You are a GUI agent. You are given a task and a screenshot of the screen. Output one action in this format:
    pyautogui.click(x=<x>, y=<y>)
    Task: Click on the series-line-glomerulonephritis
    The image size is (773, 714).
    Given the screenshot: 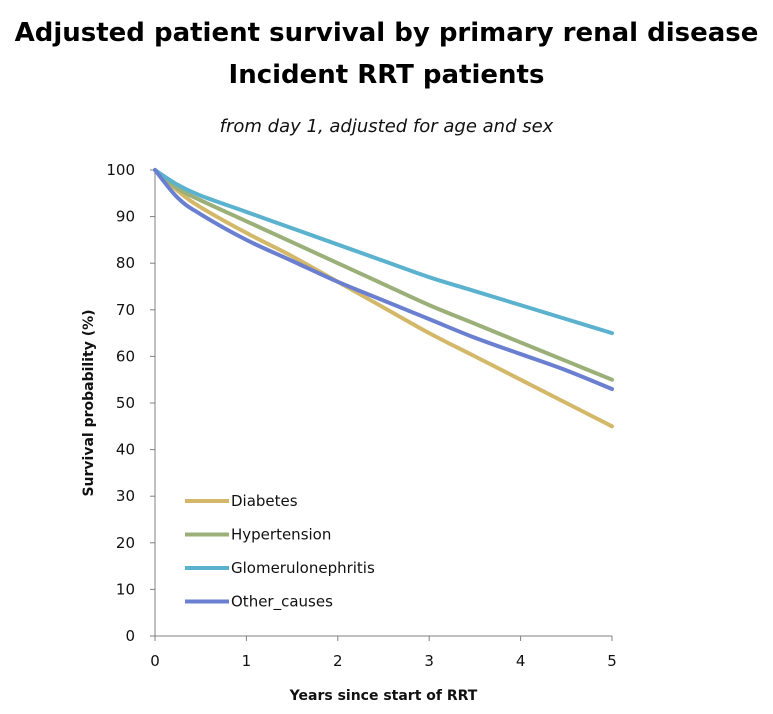 What is the action you would take?
    pyautogui.click(x=383, y=252)
    